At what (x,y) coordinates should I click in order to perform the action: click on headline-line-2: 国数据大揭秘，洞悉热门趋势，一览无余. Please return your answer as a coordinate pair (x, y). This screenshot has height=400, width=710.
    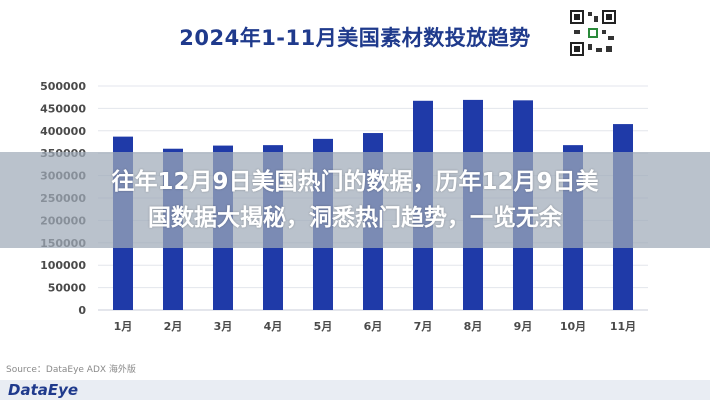
    Looking at the image, I should click on (355, 218).